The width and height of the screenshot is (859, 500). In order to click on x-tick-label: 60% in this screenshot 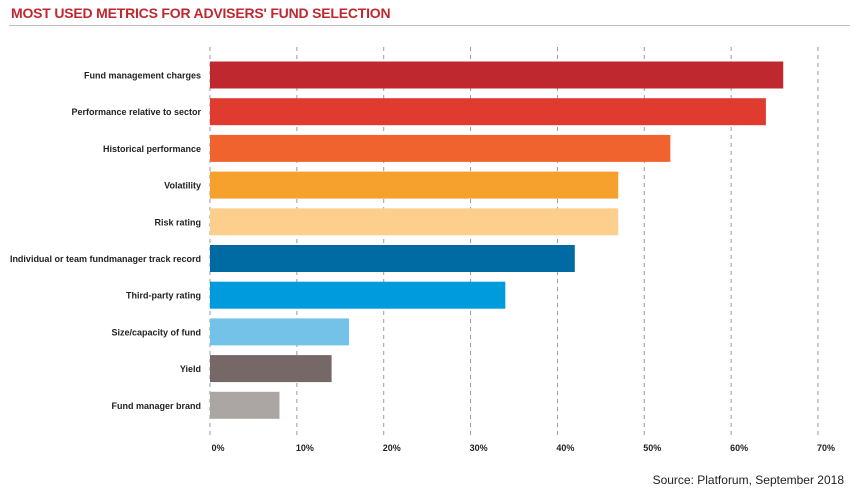, I will do `click(739, 448)`.